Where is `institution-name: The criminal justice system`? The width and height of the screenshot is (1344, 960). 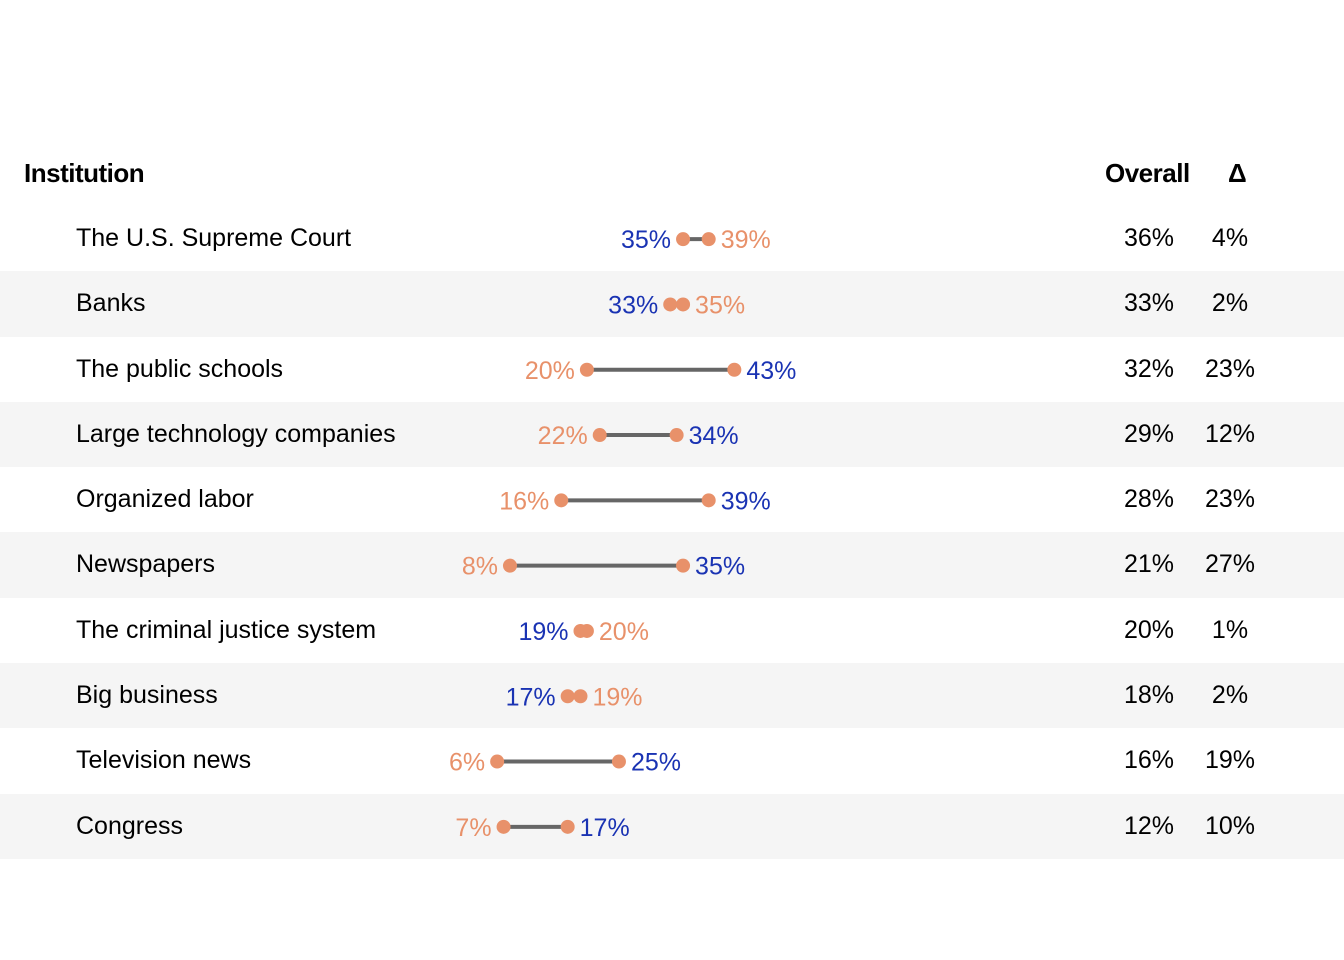 institution-name: The criminal justice system is located at coordinates (226, 629).